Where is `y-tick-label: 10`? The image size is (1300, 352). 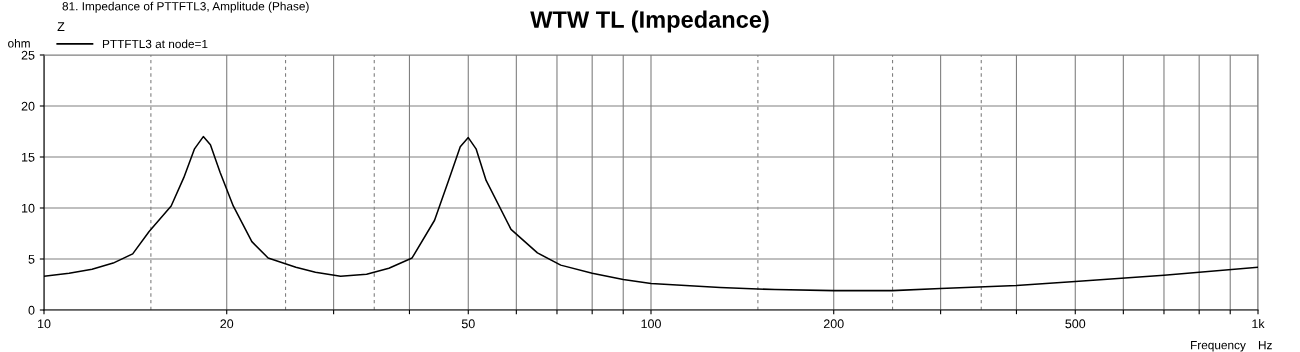 y-tick-label: 10 is located at coordinates (28, 208).